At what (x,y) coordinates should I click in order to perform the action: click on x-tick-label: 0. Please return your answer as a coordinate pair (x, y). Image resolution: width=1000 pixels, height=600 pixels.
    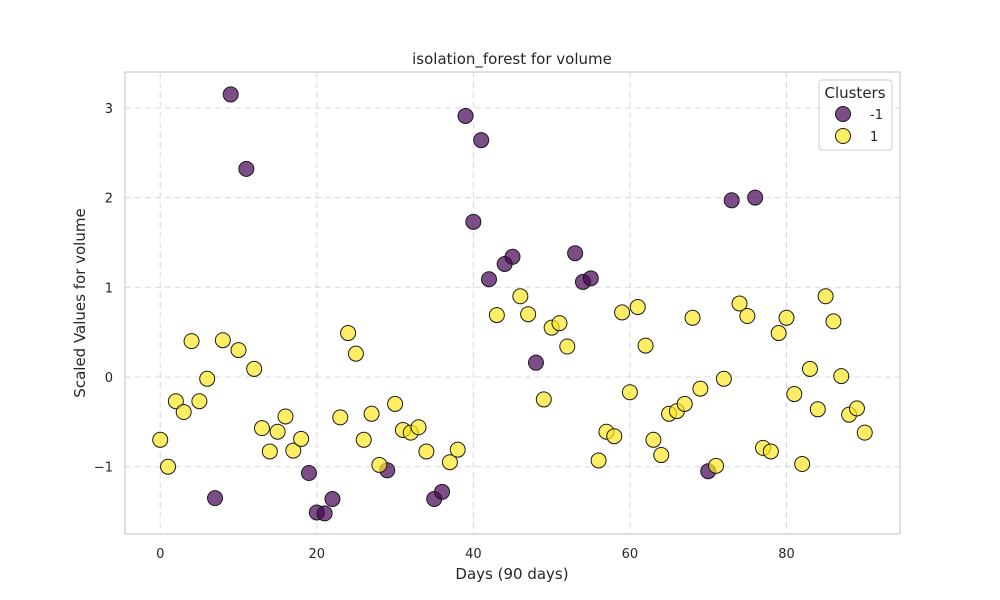
    Looking at the image, I should click on (160, 554).